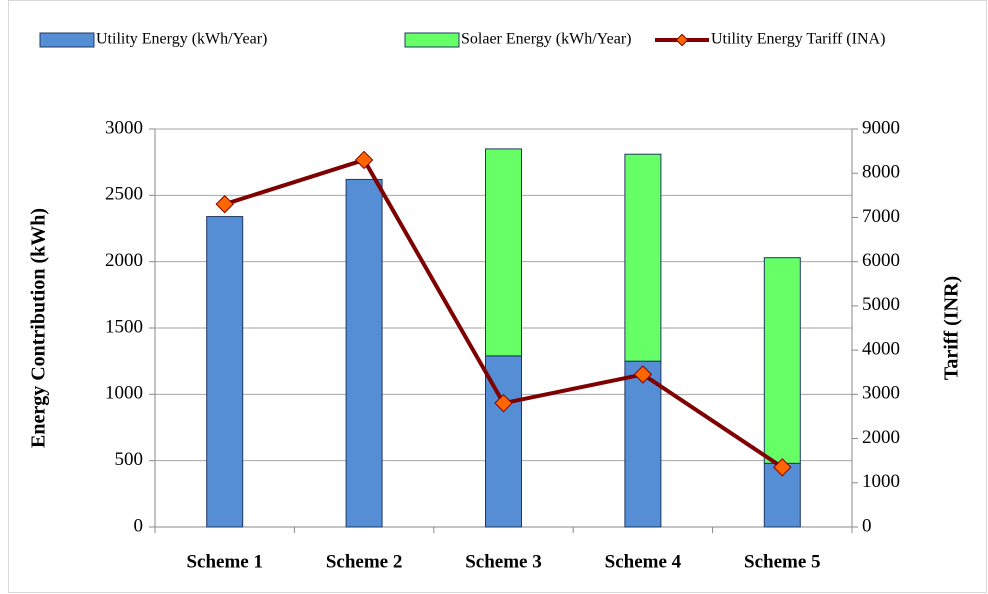  What do you see at coordinates (129, 459) in the screenshot?
I see `y-tick-label: 500` at bounding box center [129, 459].